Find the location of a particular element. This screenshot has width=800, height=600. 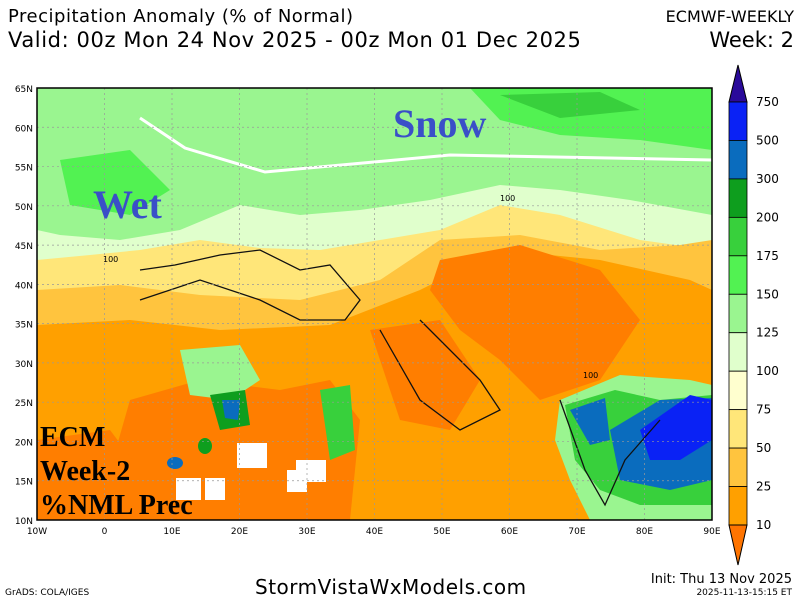

lon-label: 70E is located at coordinates (576, 532).